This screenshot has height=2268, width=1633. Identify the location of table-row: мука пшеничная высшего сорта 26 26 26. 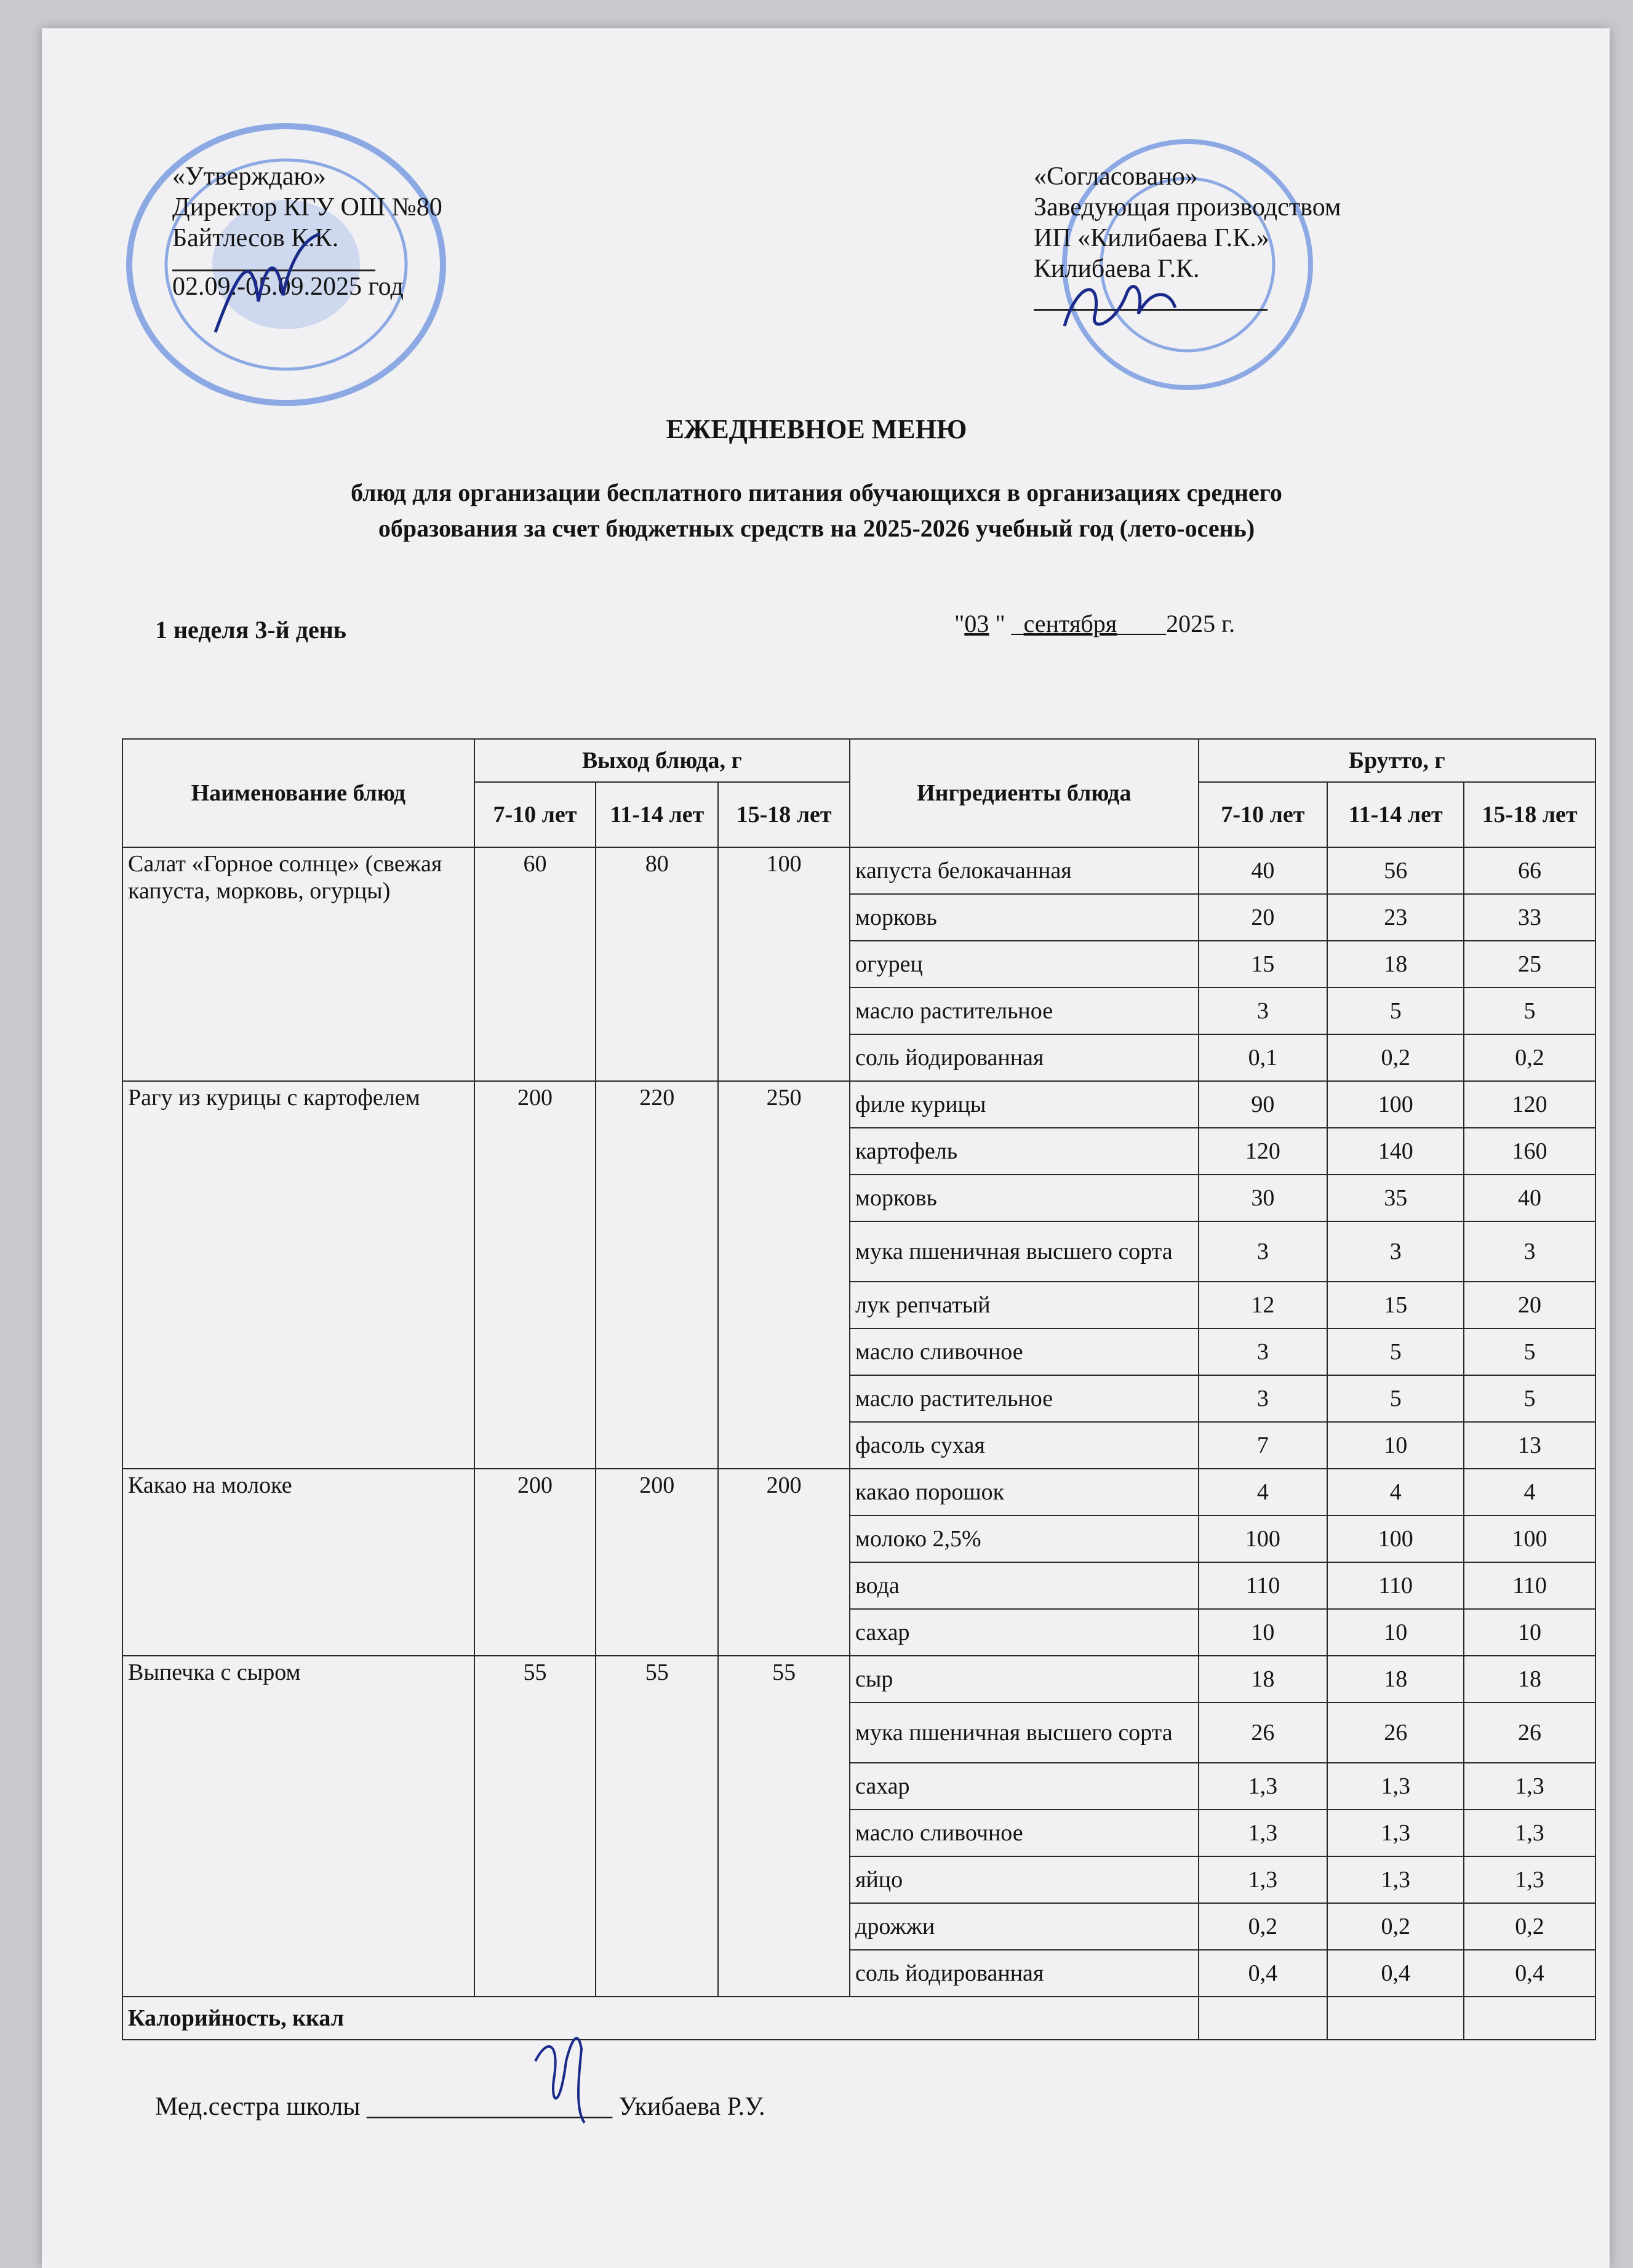
(859, 1732).